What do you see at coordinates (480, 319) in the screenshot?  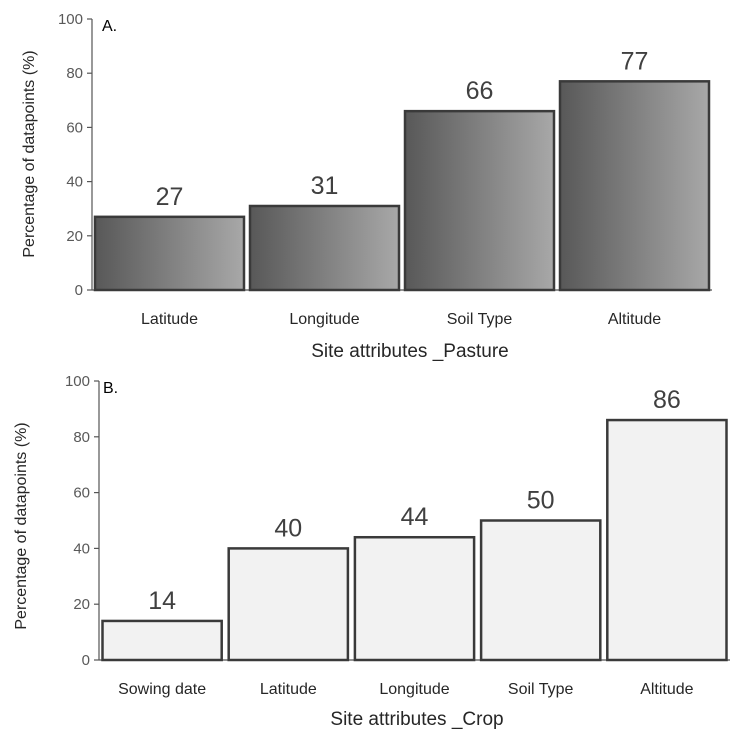 I see `panel-a-category-label: Soil Type` at bounding box center [480, 319].